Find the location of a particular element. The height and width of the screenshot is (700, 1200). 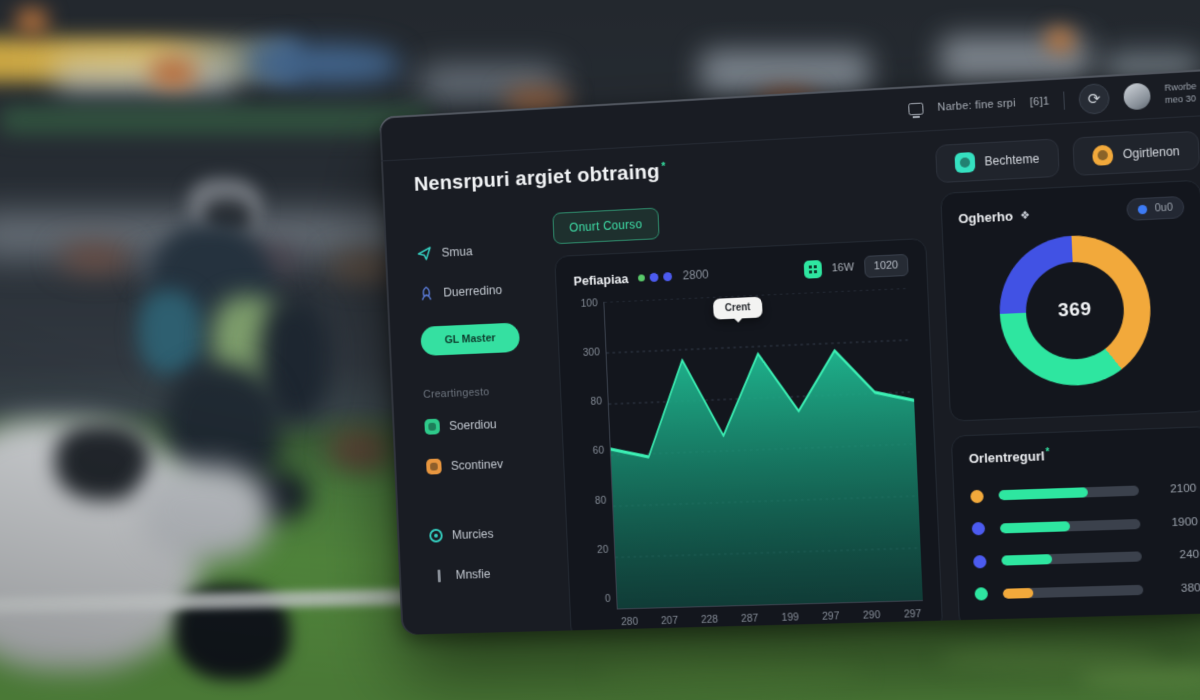

donut-filter-pill: 0u0 is located at coordinates (1155, 208).